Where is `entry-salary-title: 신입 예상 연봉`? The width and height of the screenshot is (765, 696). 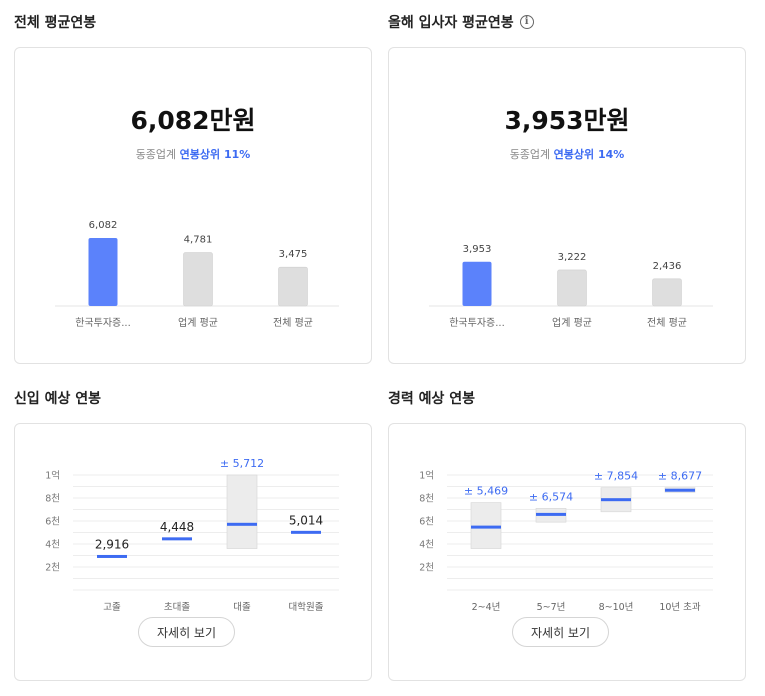 entry-salary-title: 신입 예상 연봉 is located at coordinates (57, 398).